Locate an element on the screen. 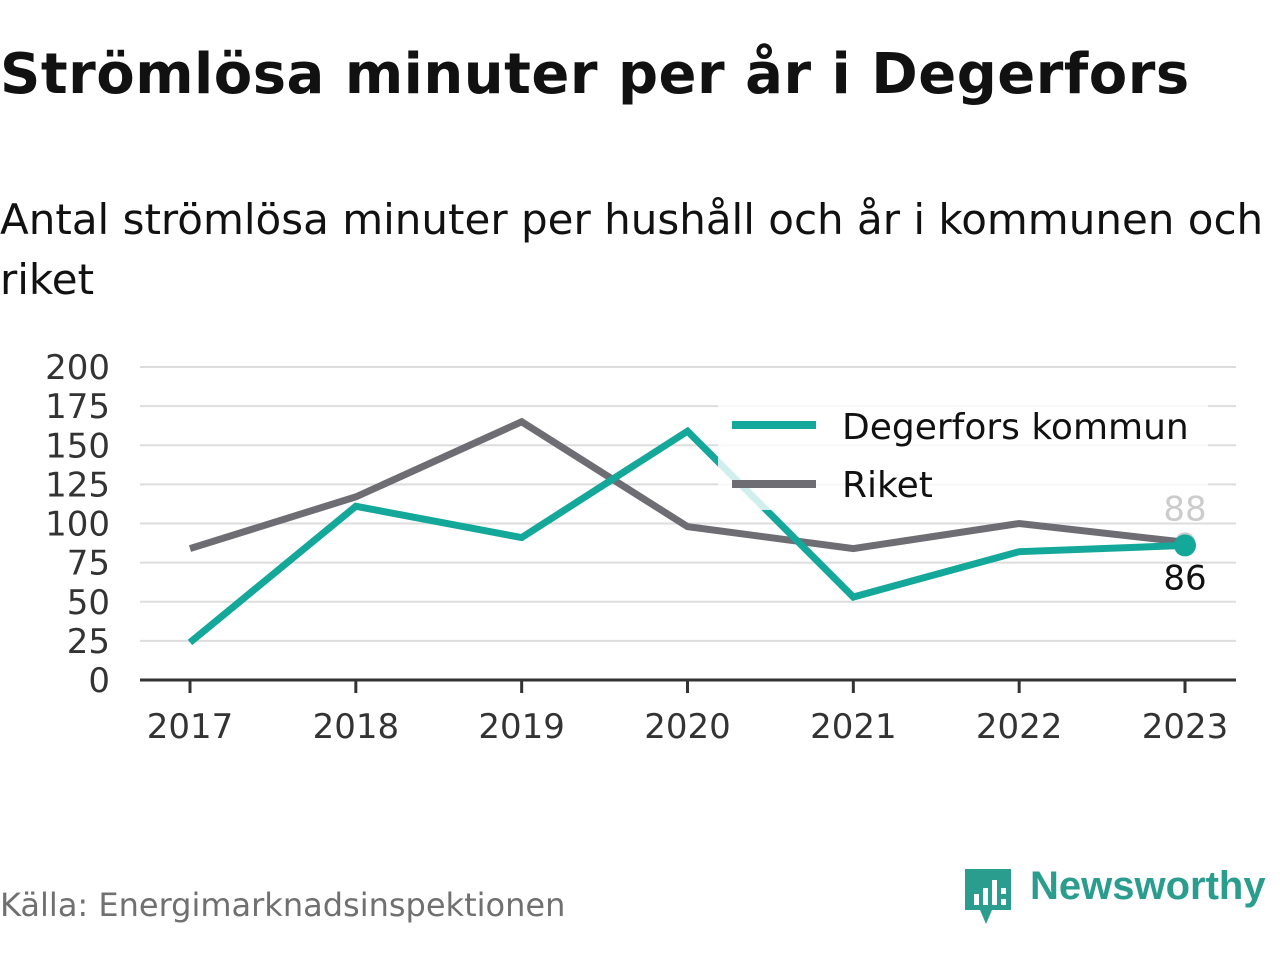 Image resolution: width=1280 pixels, height=960 pixels. legend-label-riket: Riket is located at coordinates (887, 485).